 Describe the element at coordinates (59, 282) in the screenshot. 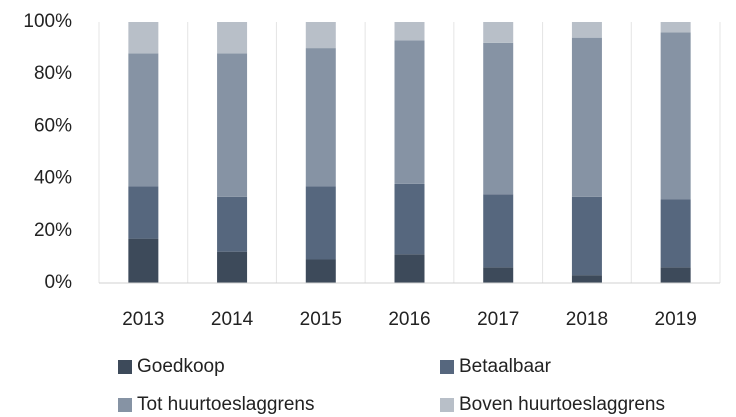

I see `y-tick-label: 0%` at that location.